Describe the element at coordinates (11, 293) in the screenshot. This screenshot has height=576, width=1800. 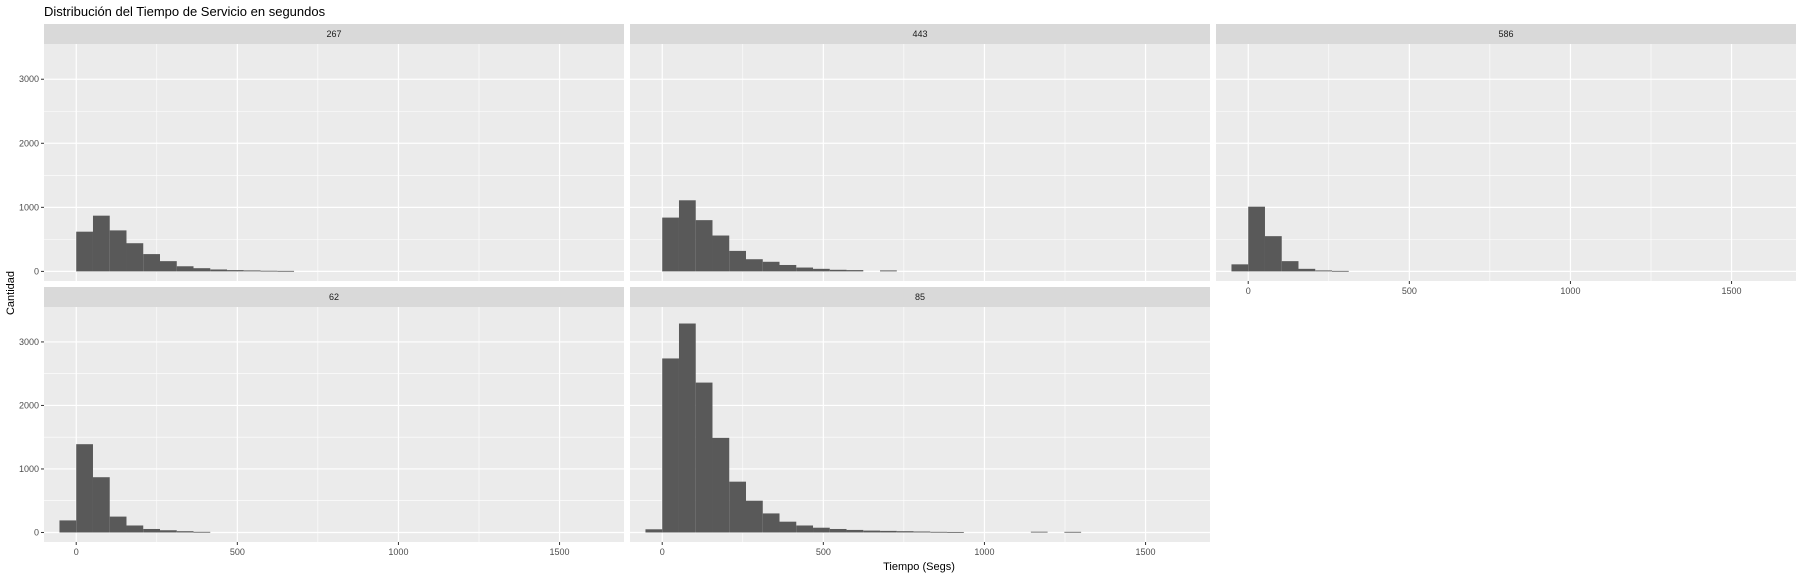
I see `y-axis-title: Cantidad` at that location.